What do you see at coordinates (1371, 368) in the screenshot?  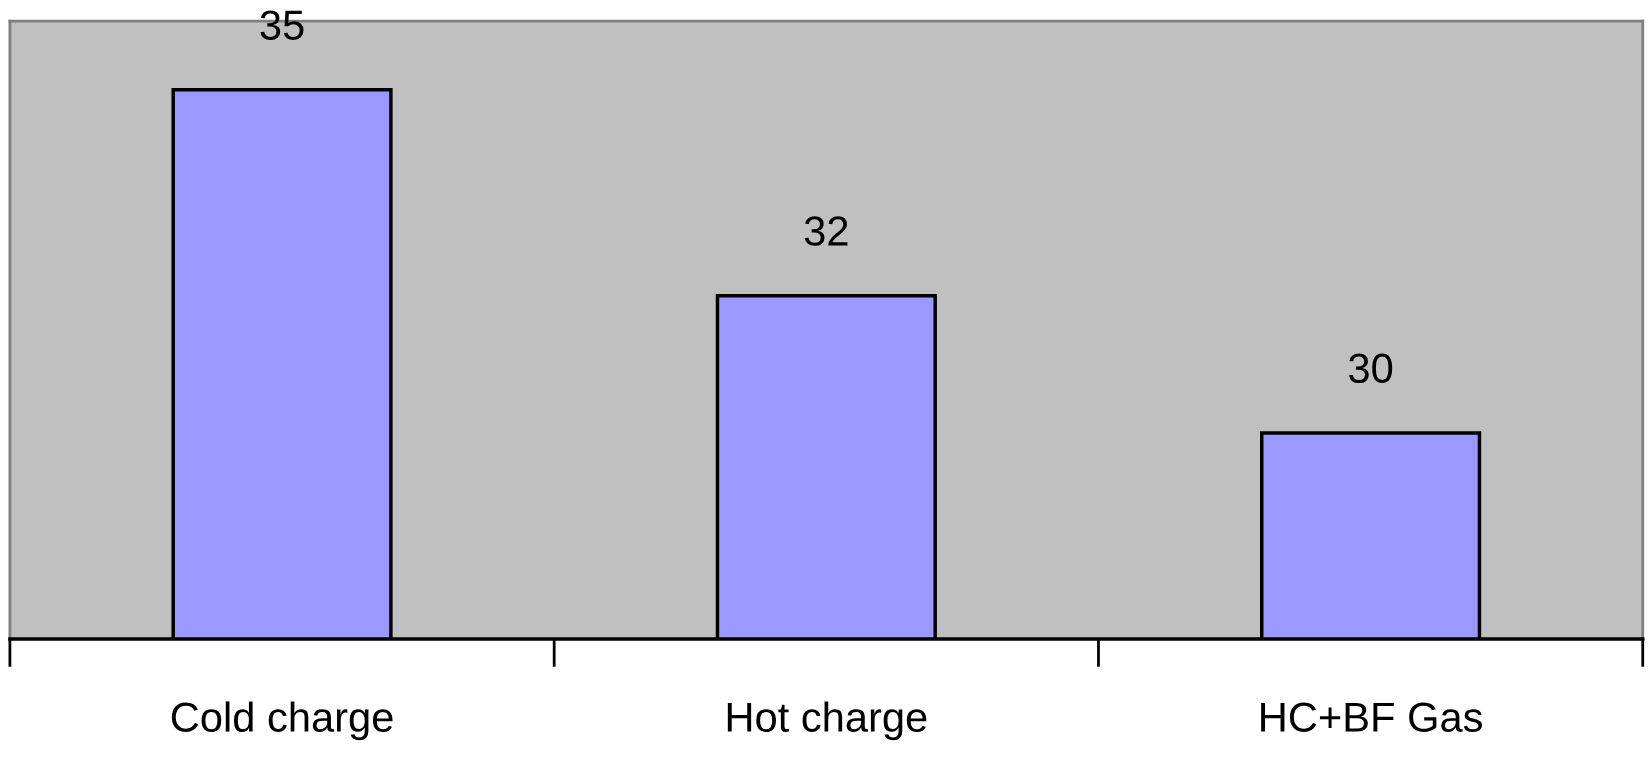 I see `data-label: 30` at bounding box center [1371, 368].